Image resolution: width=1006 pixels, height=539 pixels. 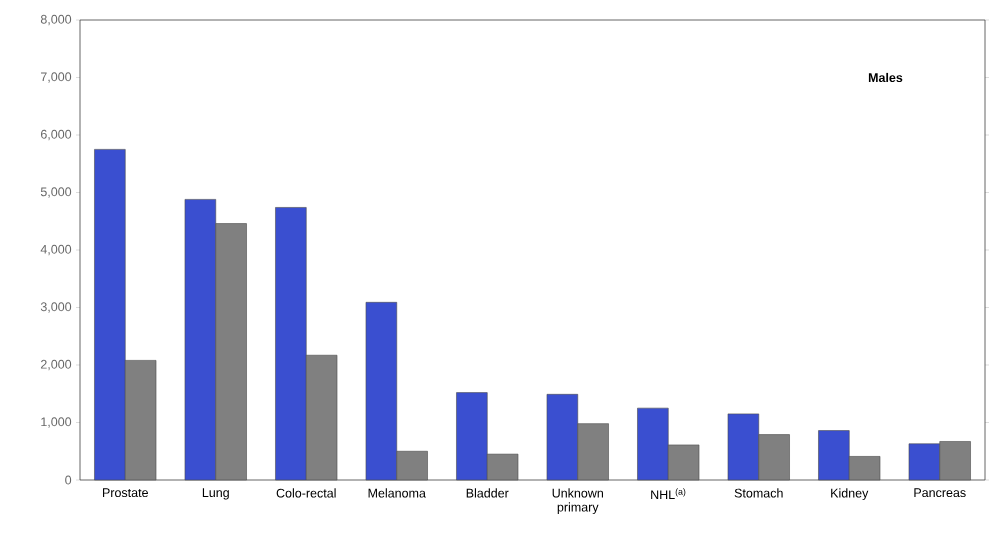 What do you see at coordinates (306, 493) in the screenshot?
I see `x-tick-label: Colo-rectal` at bounding box center [306, 493].